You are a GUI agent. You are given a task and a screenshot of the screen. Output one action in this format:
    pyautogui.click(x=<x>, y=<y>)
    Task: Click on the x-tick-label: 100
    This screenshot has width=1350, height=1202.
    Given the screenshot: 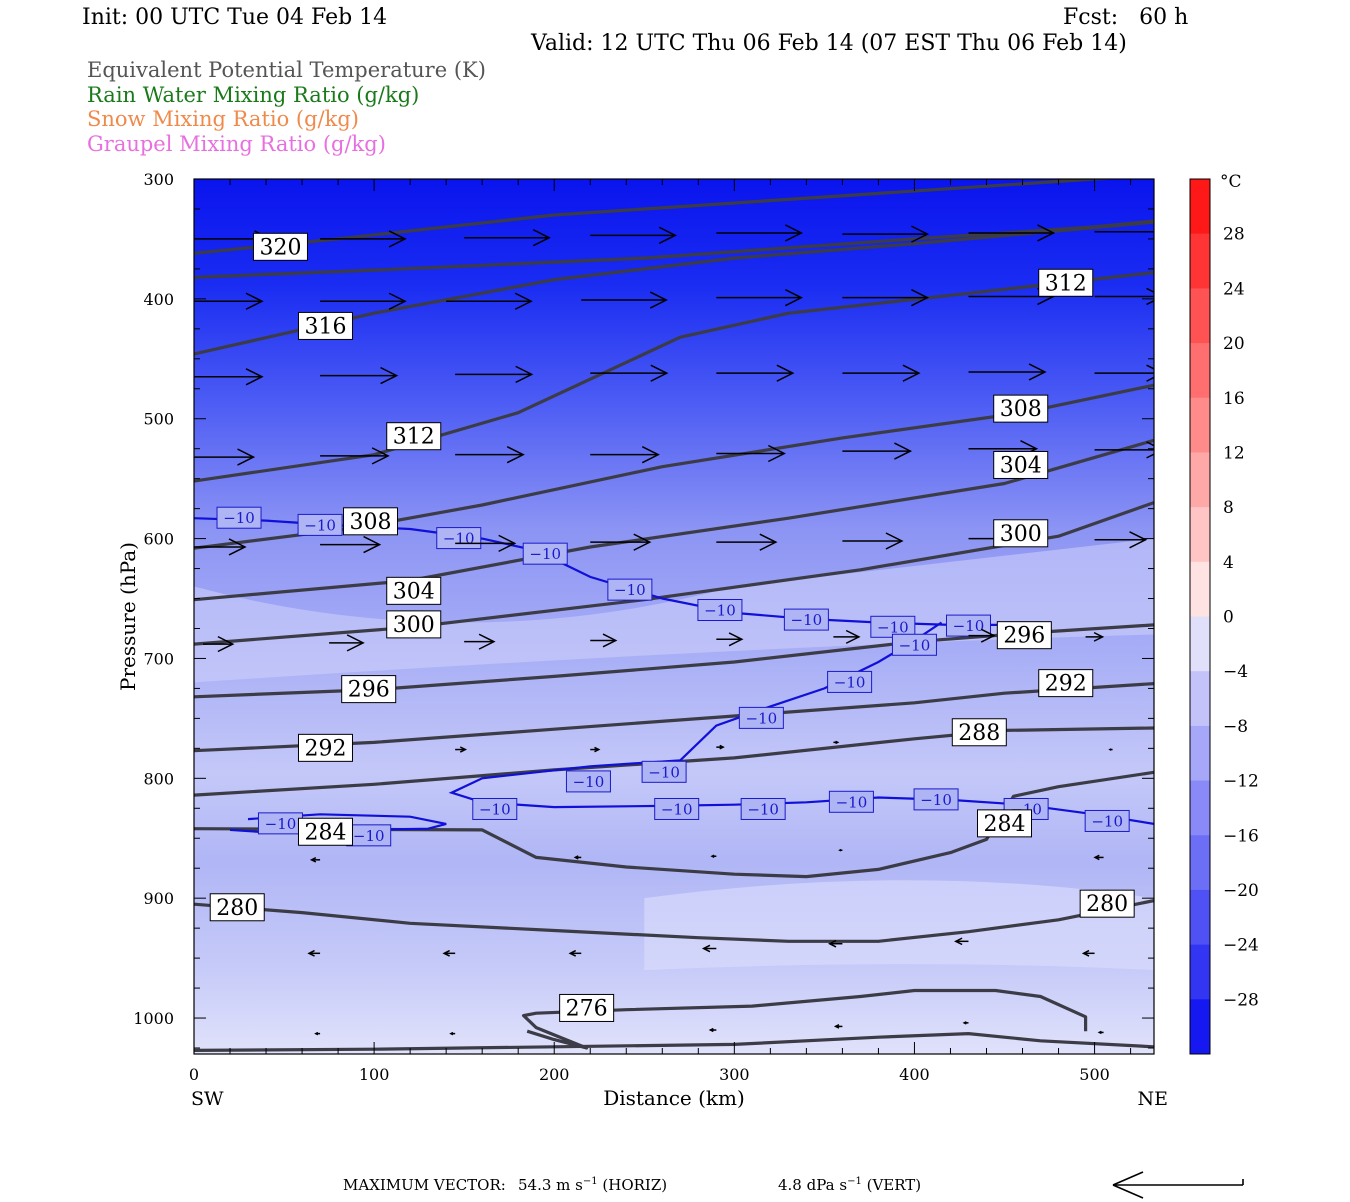 What is the action you would take?
    pyautogui.click(x=374, y=1074)
    